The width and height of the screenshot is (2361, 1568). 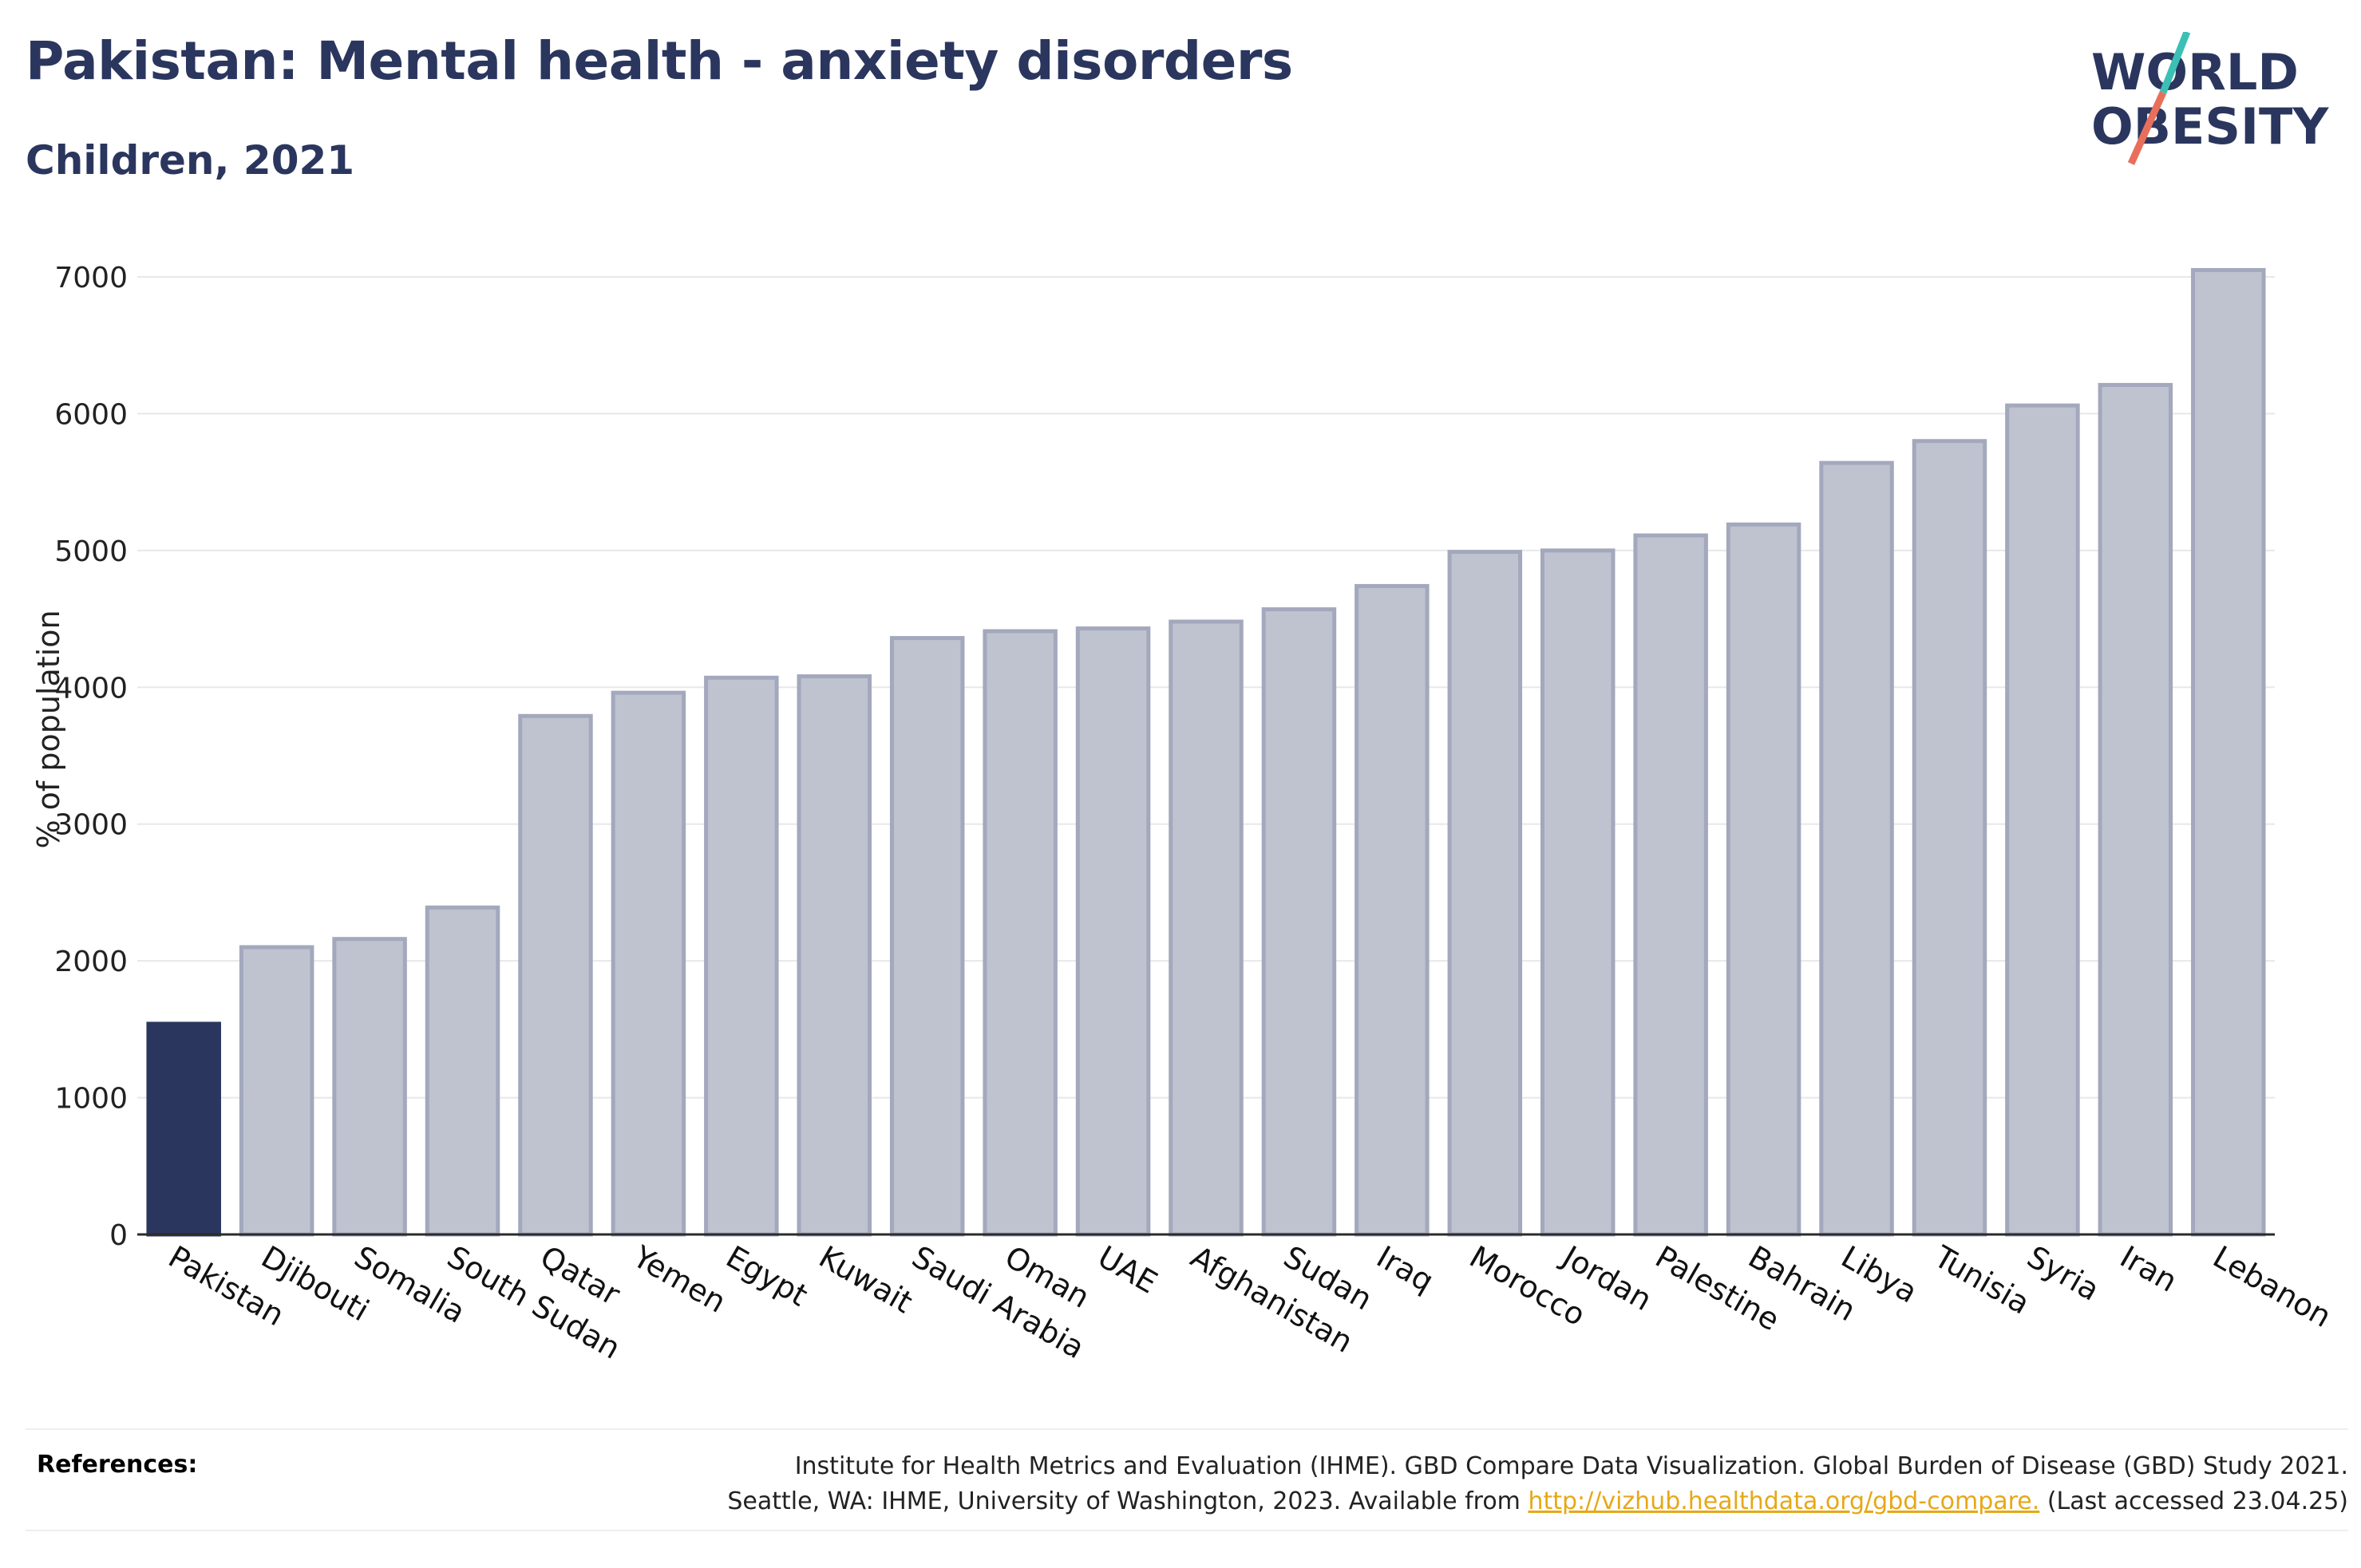 I want to click on logo-slash-top, so click(x=2175, y=63).